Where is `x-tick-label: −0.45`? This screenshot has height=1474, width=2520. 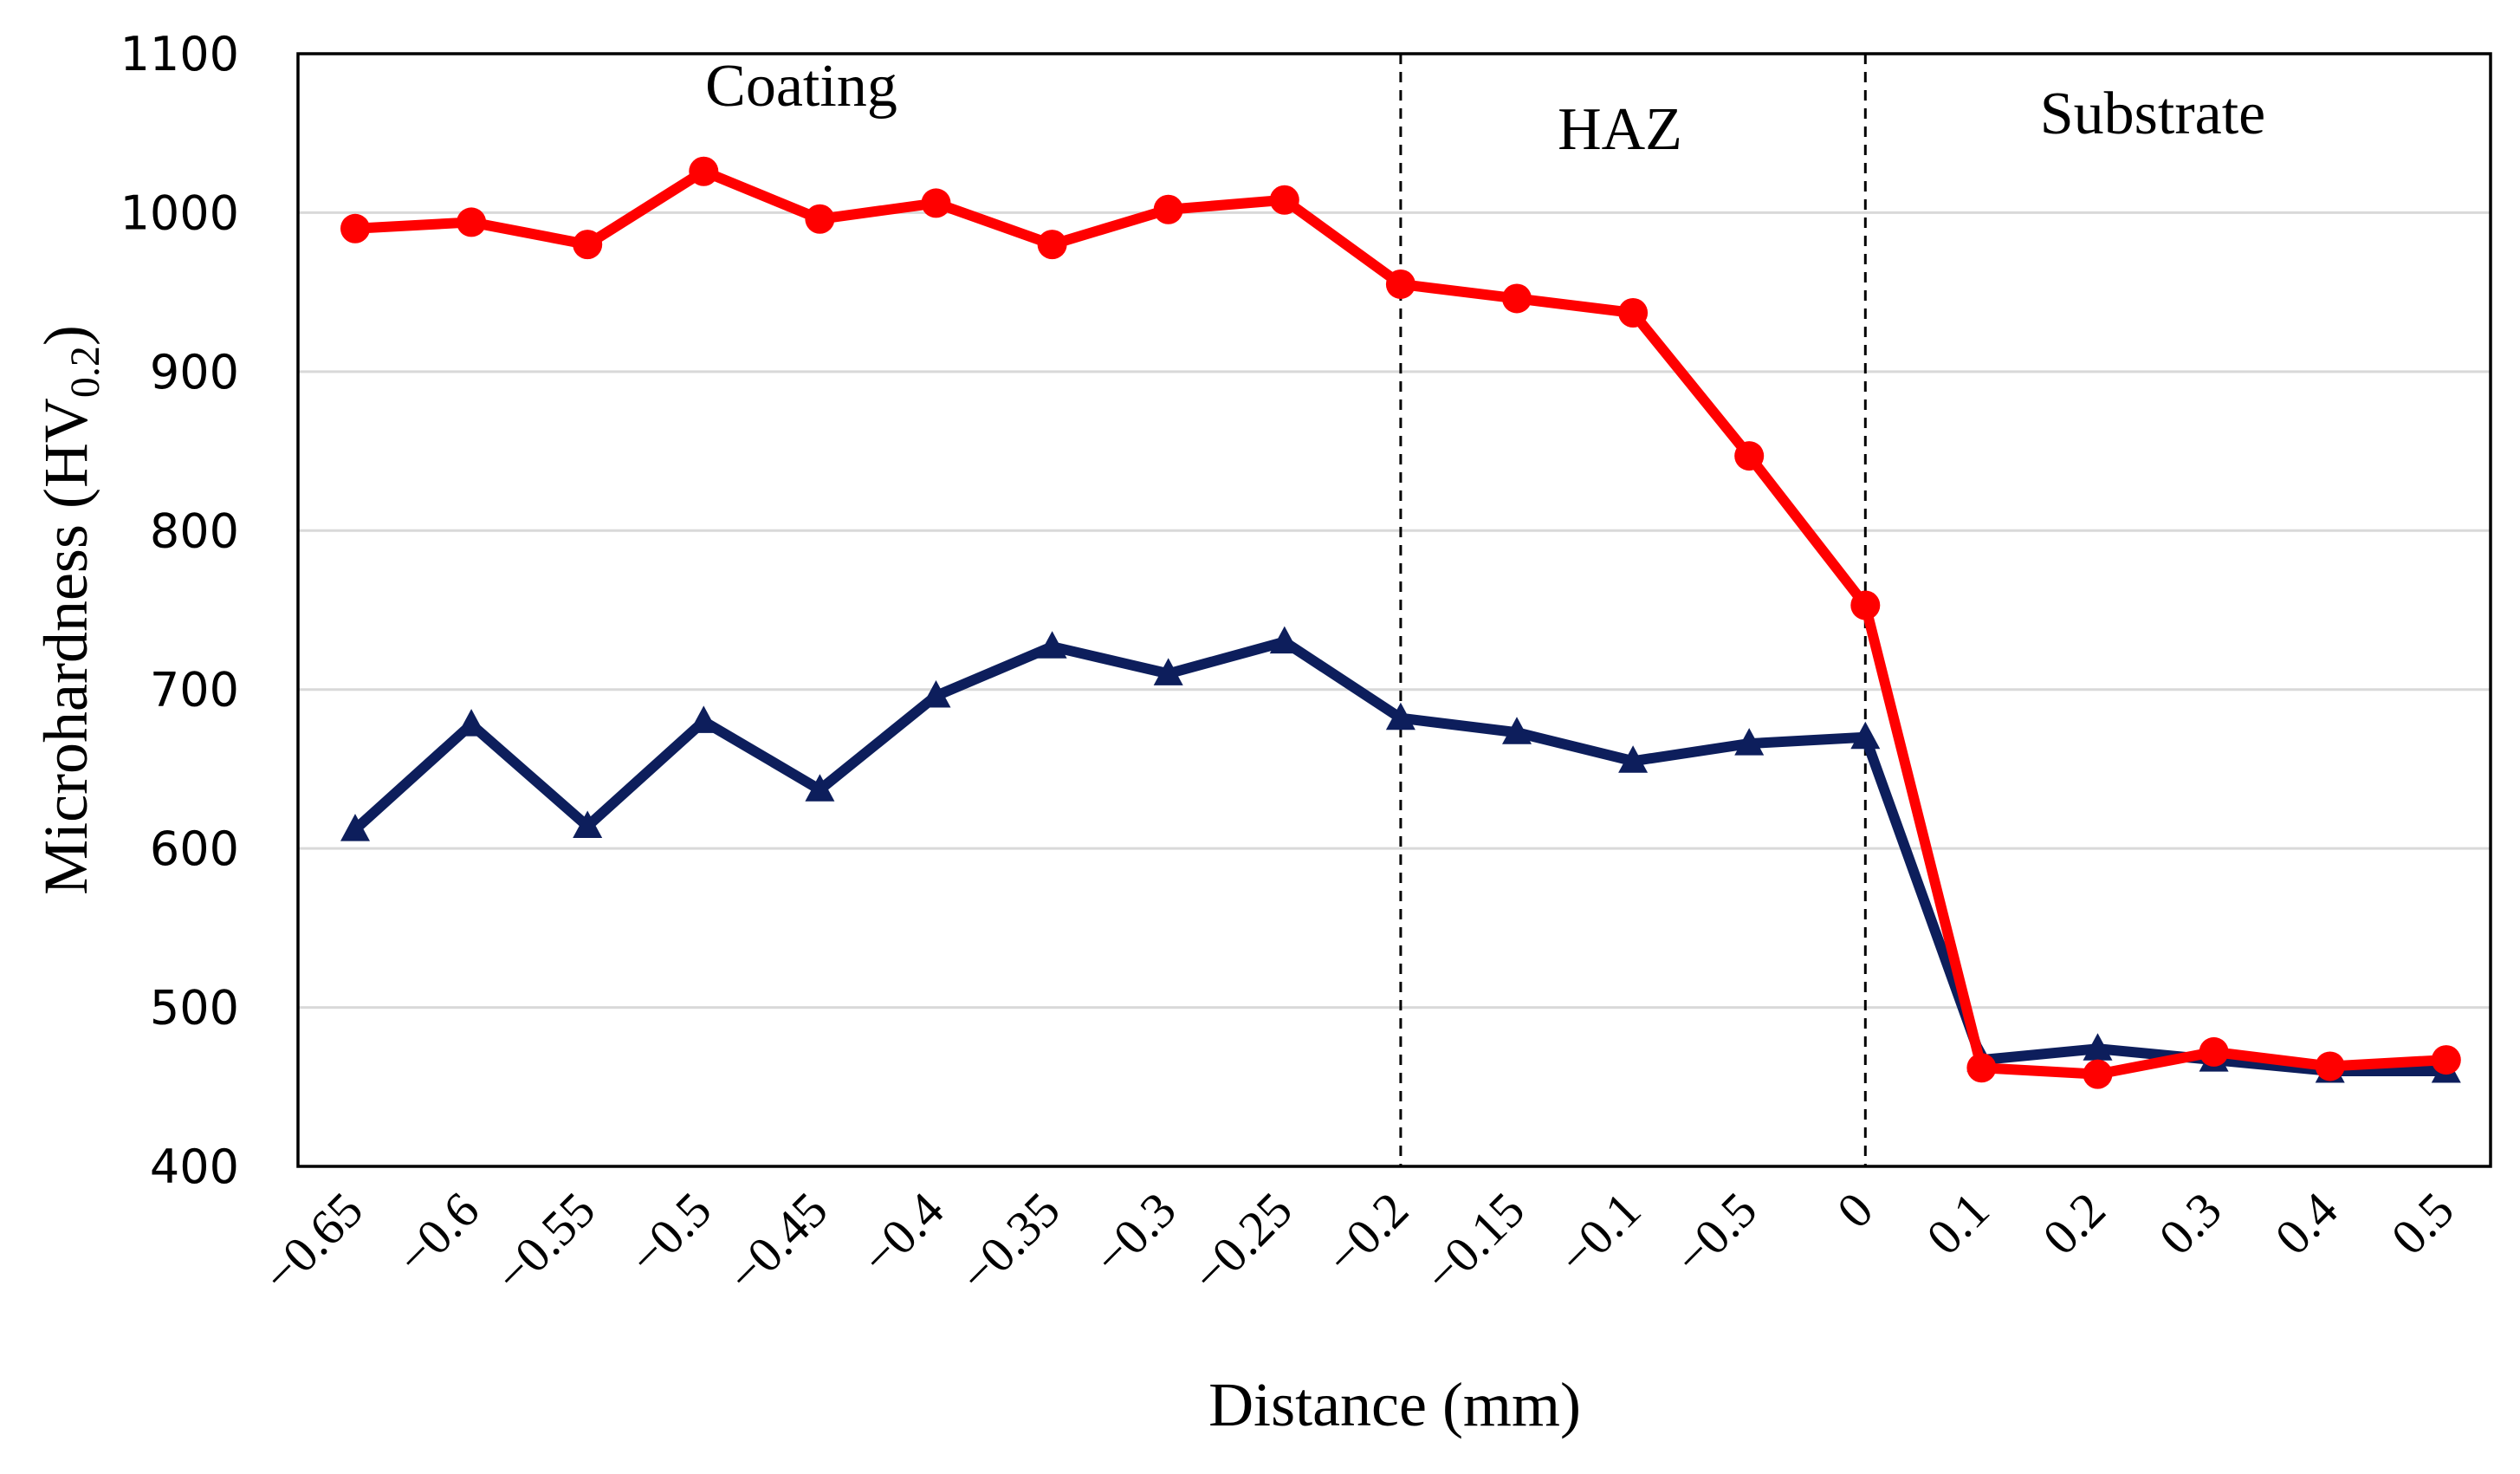 x-tick-label: −0.45 is located at coordinates (777, 1242).